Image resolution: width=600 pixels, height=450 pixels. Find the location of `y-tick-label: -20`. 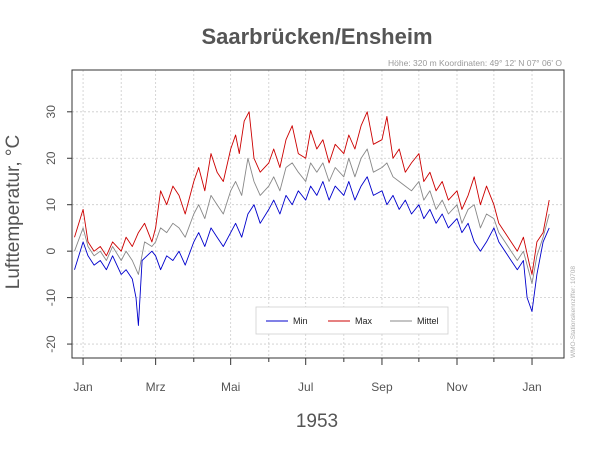

y-tick-label: -20 is located at coordinates (51, 344).